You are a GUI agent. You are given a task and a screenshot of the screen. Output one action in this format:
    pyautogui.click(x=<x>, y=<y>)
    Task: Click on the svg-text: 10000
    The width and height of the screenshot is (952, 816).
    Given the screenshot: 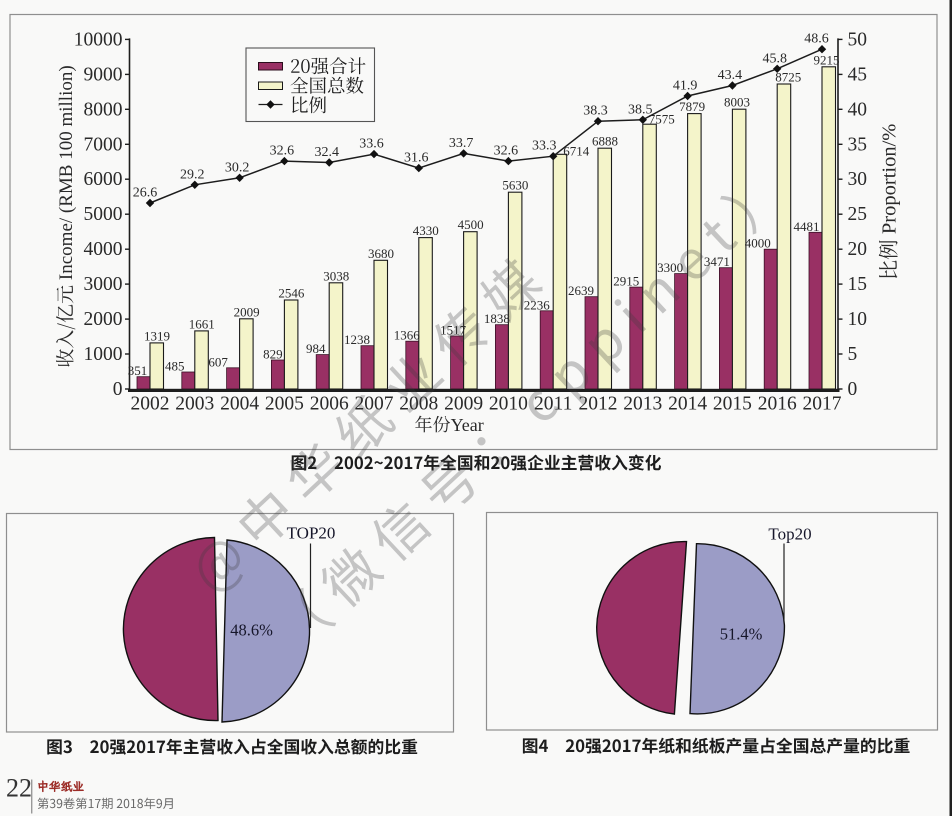 What is the action you would take?
    pyautogui.click(x=98, y=39)
    